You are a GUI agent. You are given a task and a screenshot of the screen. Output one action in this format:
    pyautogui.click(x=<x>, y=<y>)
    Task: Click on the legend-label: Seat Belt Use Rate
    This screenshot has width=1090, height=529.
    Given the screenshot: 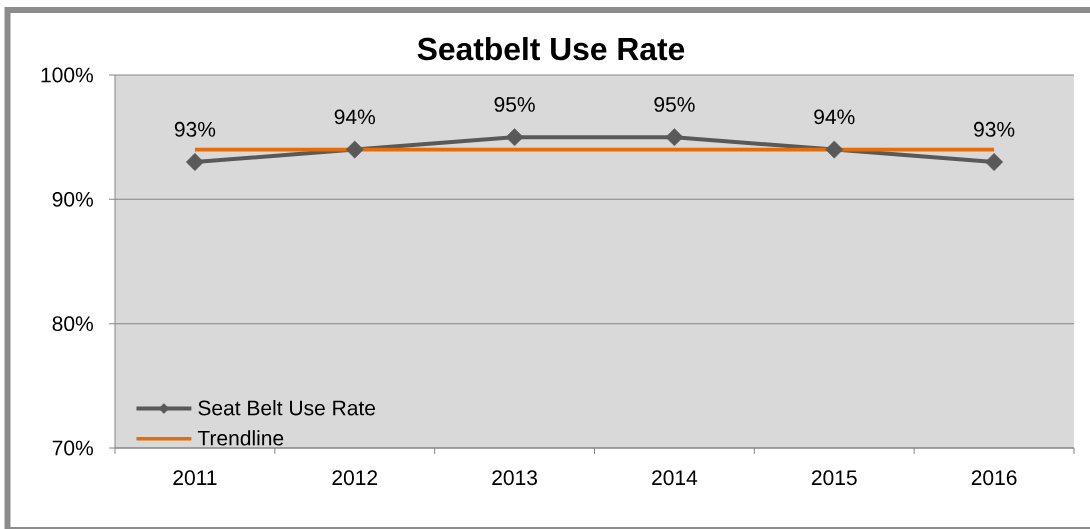 What is the action you would take?
    pyautogui.click(x=287, y=407)
    